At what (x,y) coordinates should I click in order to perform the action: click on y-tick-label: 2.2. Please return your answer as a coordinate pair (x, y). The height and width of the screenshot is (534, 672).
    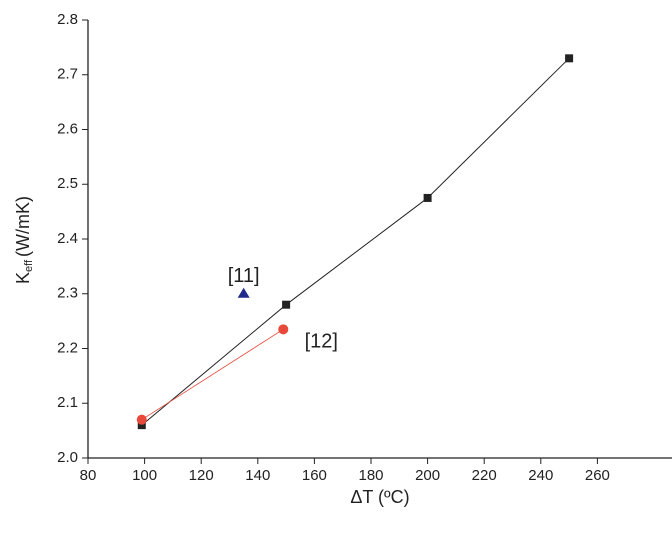
    Looking at the image, I should click on (67, 347).